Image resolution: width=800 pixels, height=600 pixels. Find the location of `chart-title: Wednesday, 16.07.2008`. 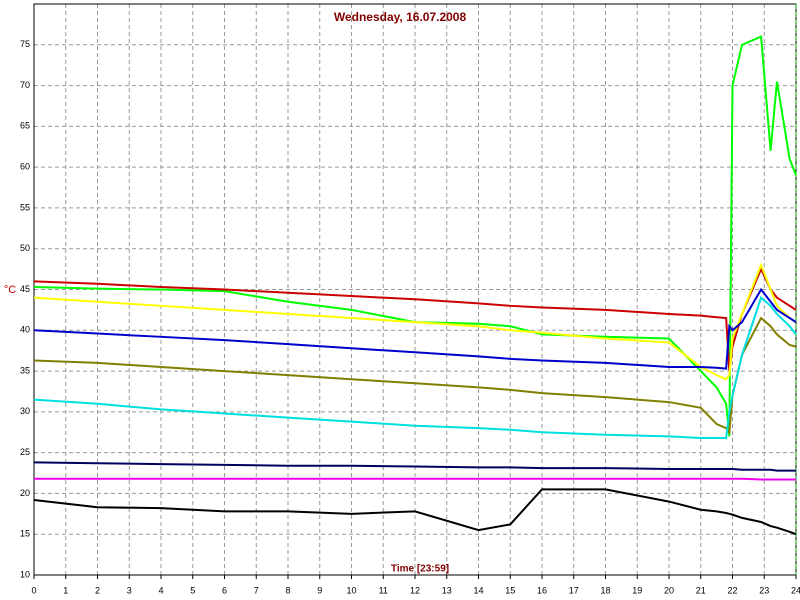

chart-title: Wednesday, 16.07.2008 is located at coordinates (400, 17).